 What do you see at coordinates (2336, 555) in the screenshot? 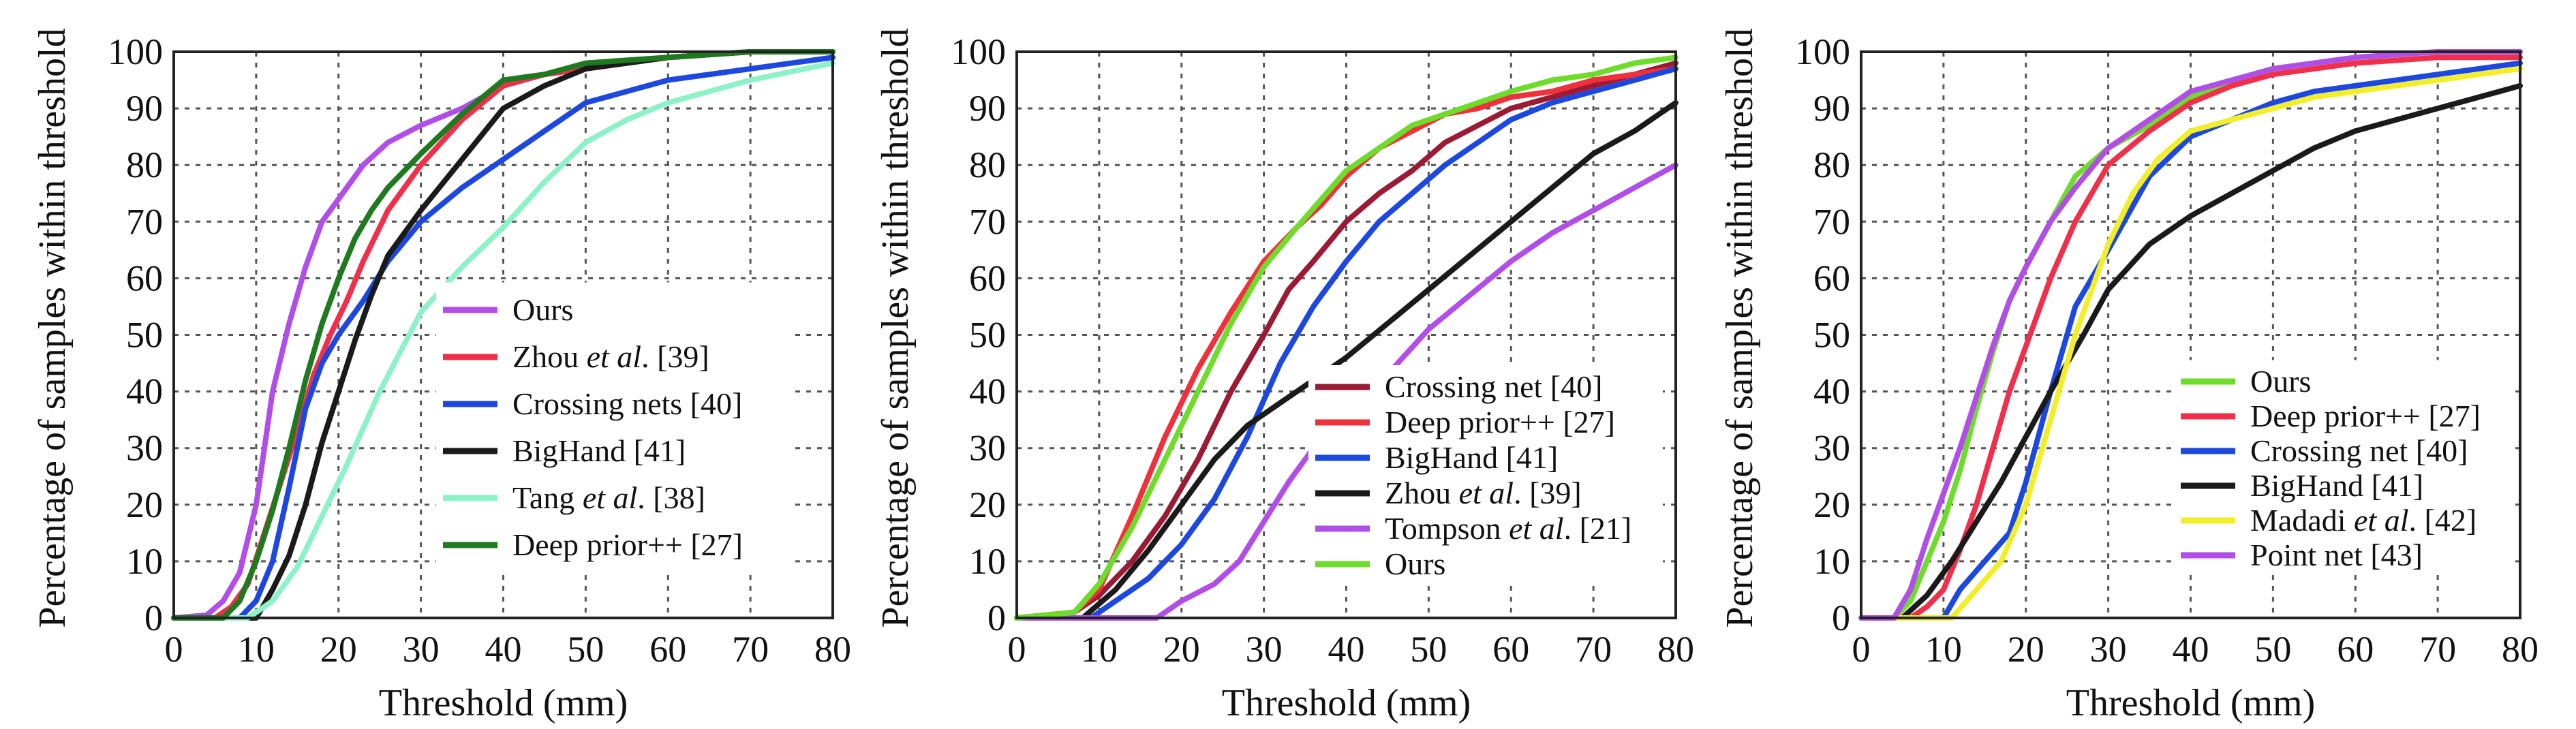
I see `legend-label: Point net [43]` at bounding box center [2336, 555].